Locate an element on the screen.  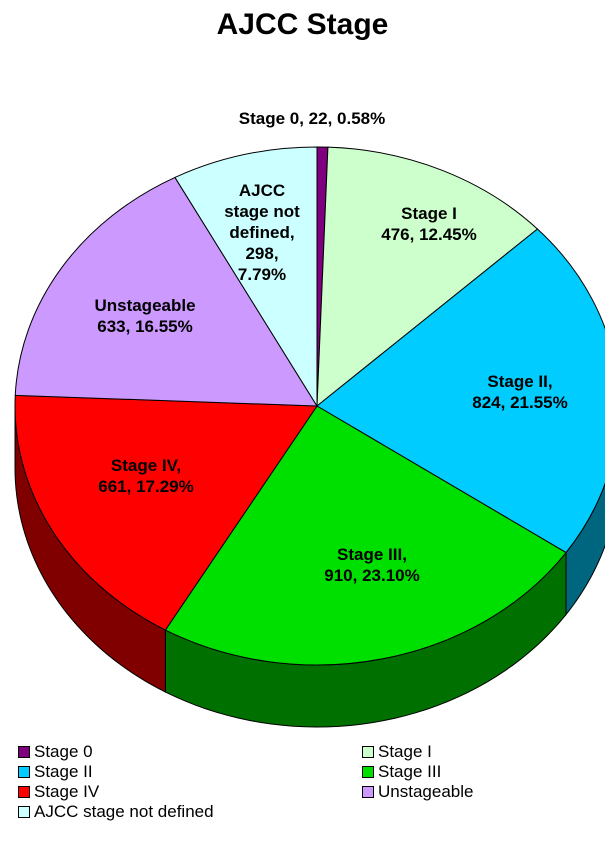
data-label-stage-0: Stage 0, 22, 0.58% is located at coordinates (312, 118).